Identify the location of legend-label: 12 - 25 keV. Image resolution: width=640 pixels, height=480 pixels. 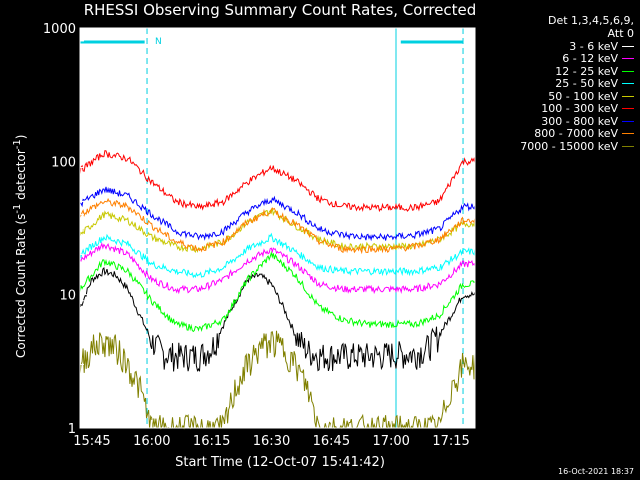
(586, 71).